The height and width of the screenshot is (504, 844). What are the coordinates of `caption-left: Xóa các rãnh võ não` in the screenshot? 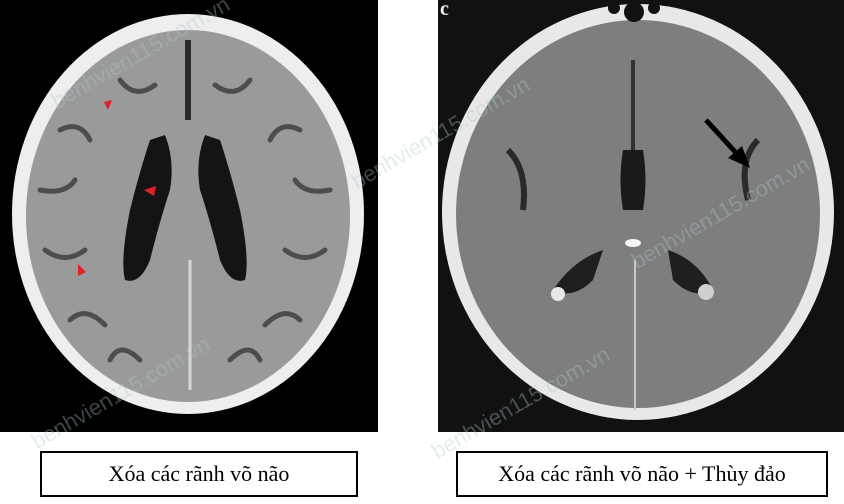 It's located at (199, 474).